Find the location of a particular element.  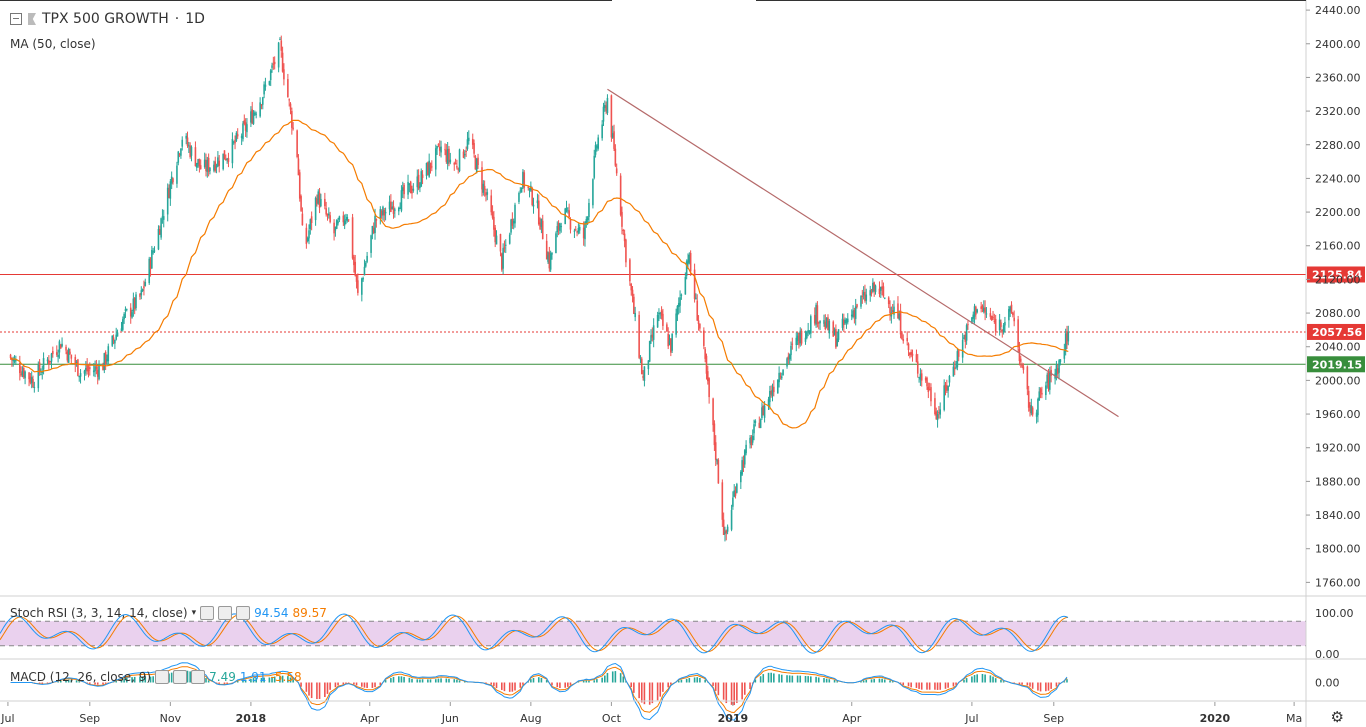

stoch-rsi-pane: 100.00 0.00 is located at coordinates (677, 634).